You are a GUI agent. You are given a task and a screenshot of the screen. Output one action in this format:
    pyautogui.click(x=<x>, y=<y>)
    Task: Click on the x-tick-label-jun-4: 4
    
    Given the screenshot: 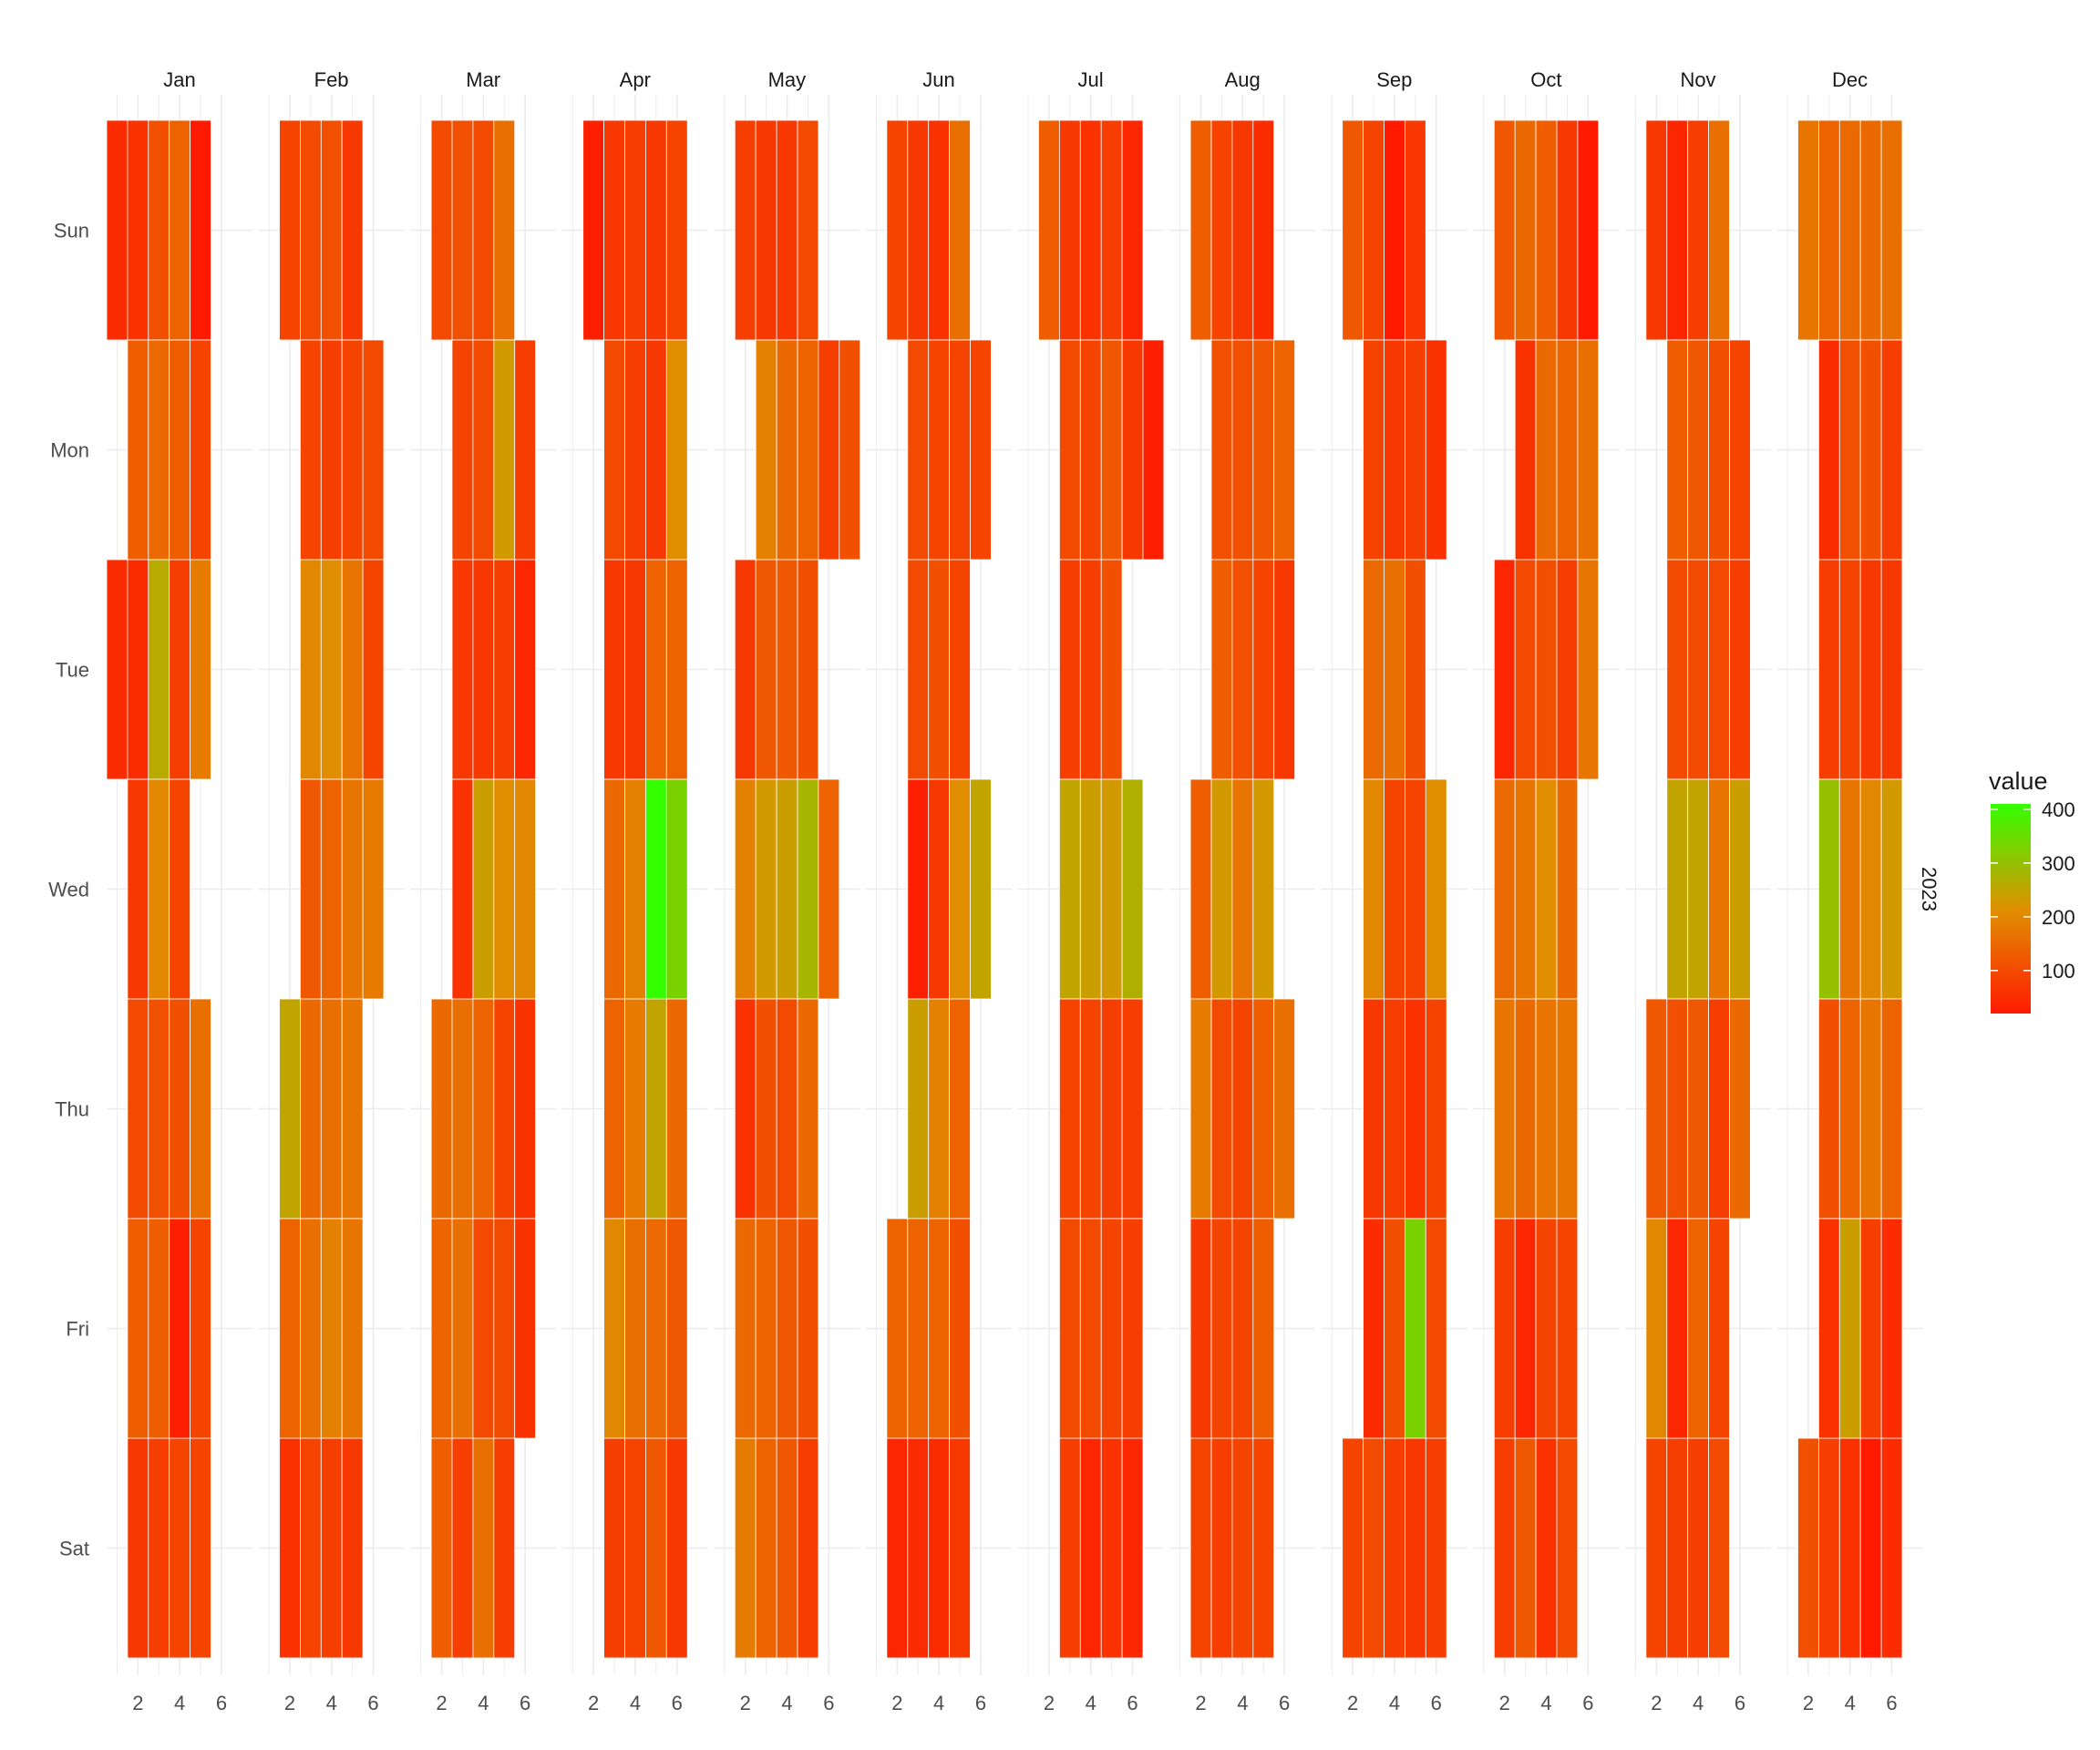 What is the action you would take?
    pyautogui.click(x=939, y=1703)
    